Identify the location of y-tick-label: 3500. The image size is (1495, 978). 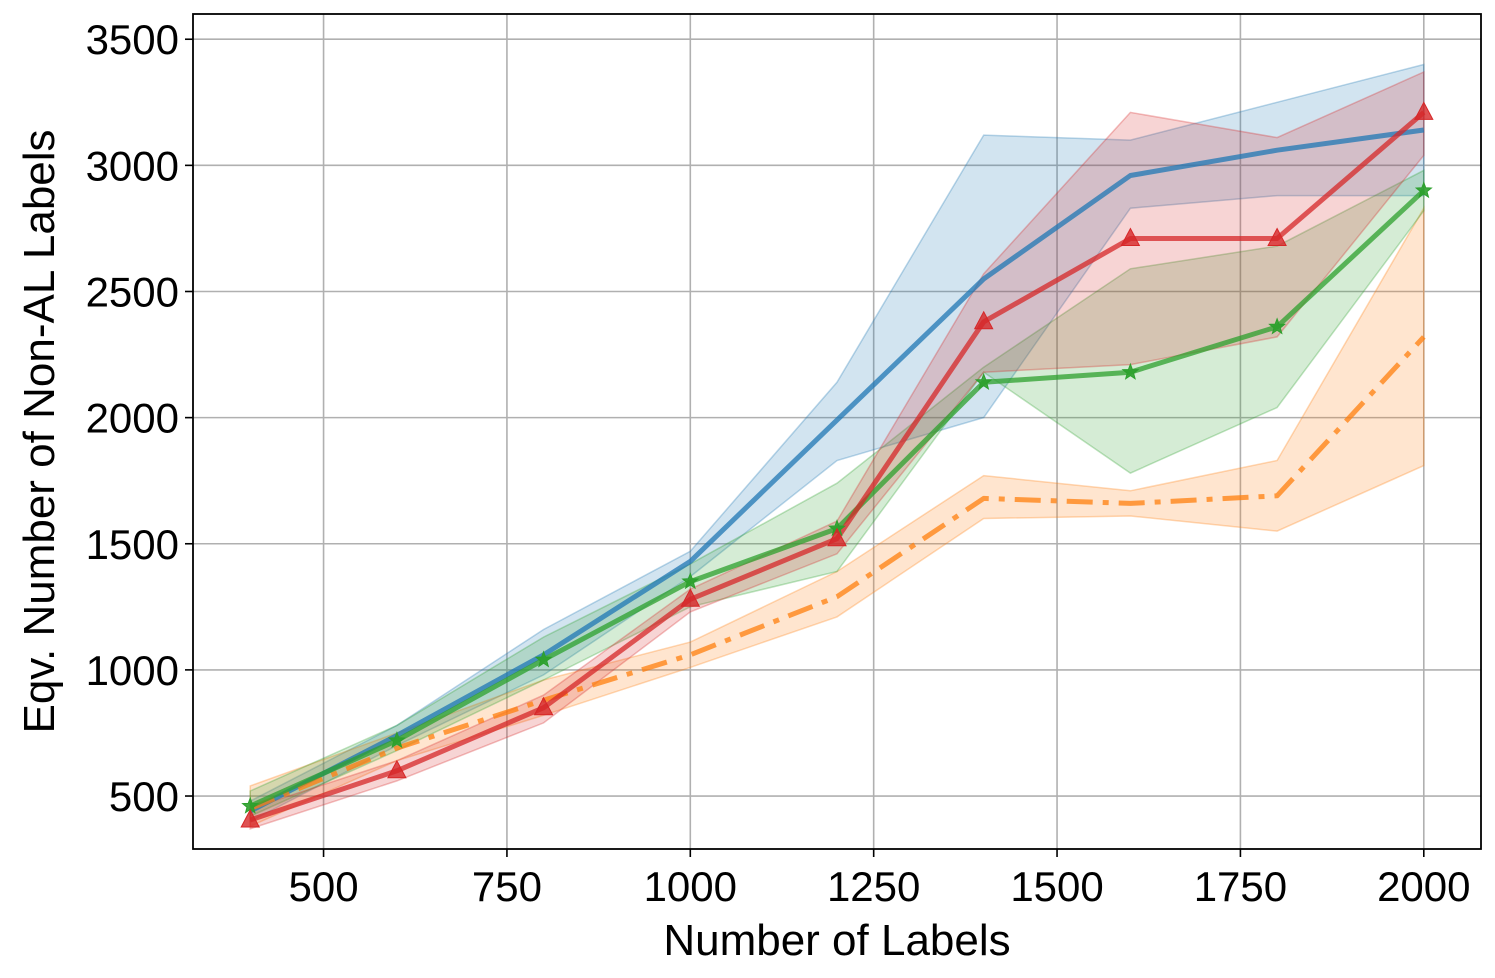
(132, 39).